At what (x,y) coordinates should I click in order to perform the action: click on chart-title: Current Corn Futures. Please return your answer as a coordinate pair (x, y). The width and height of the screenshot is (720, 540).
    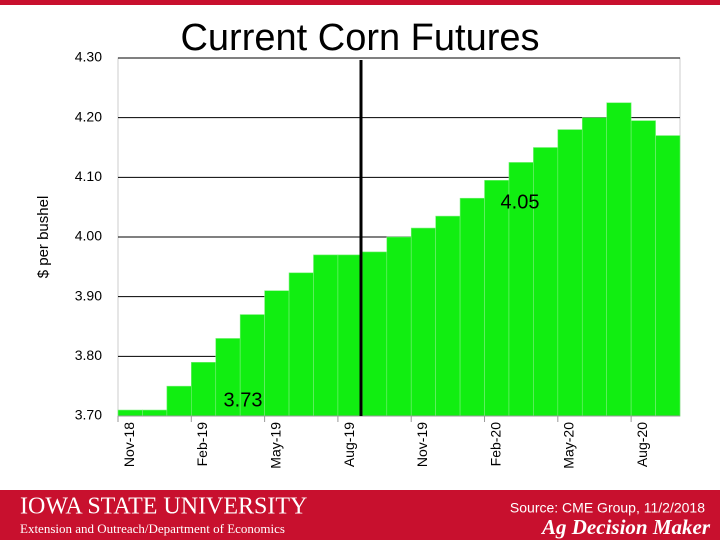
    Looking at the image, I should click on (359, 38).